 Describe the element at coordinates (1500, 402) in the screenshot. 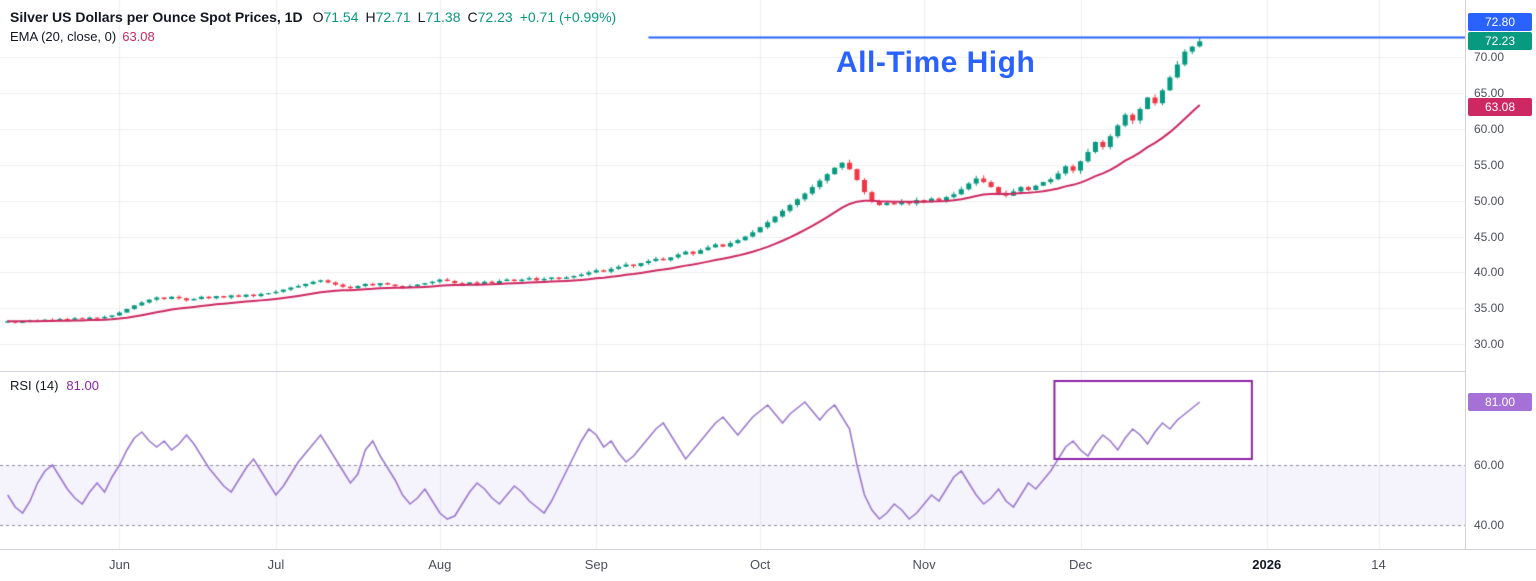

I see `rsi-value-badge: 81.00` at that location.